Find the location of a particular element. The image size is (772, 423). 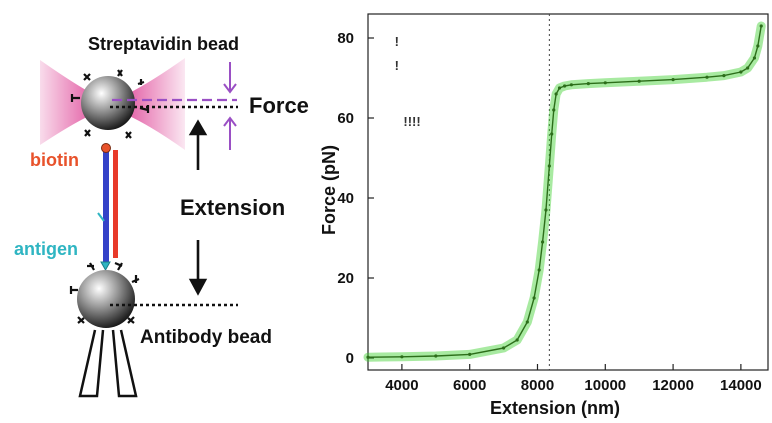

extension-arrows is located at coordinates (198, 207).